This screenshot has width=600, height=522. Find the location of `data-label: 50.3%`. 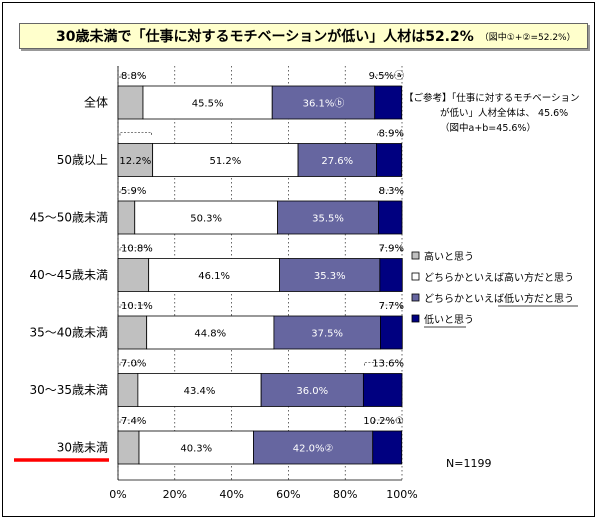

data-label: 50.3% is located at coordinates (206, 219).